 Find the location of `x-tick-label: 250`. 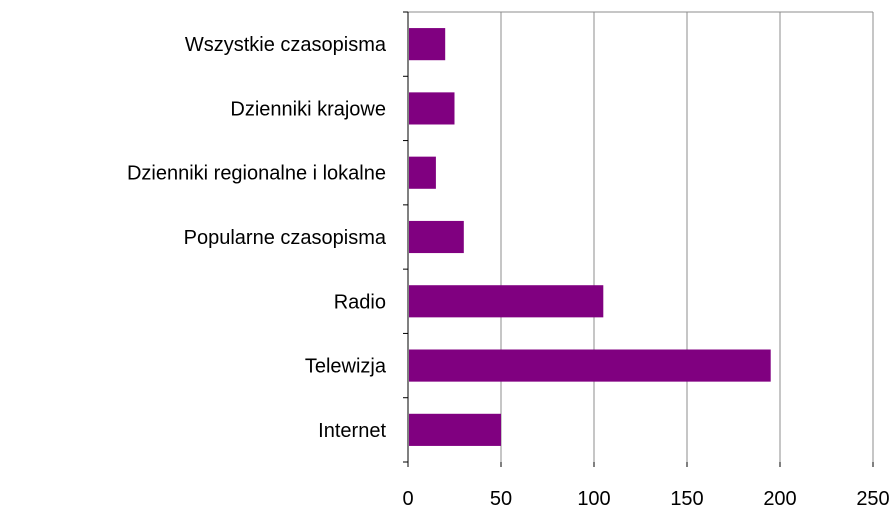

x-tick-label: 250 is located at coordinates (872, 499).